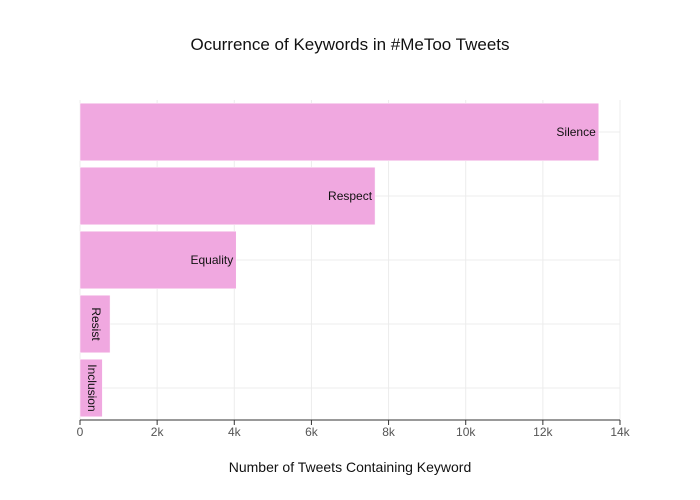 The image size is (700, 500). Describe the element at coordinates (339, 132) in the screenshot. I see `bar-silence` at that location.